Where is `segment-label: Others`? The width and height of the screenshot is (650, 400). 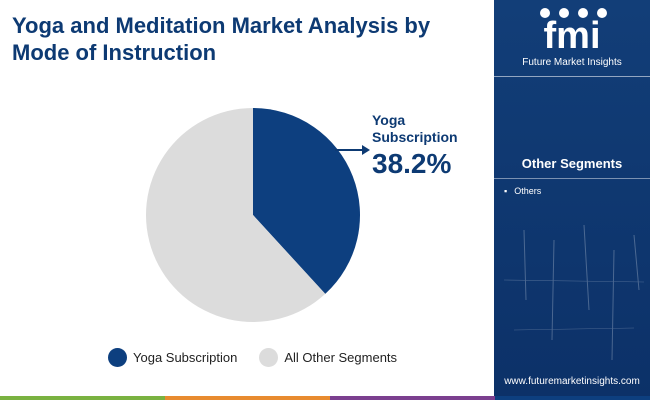
segment-label: Others is located at coordinates (528, 191).